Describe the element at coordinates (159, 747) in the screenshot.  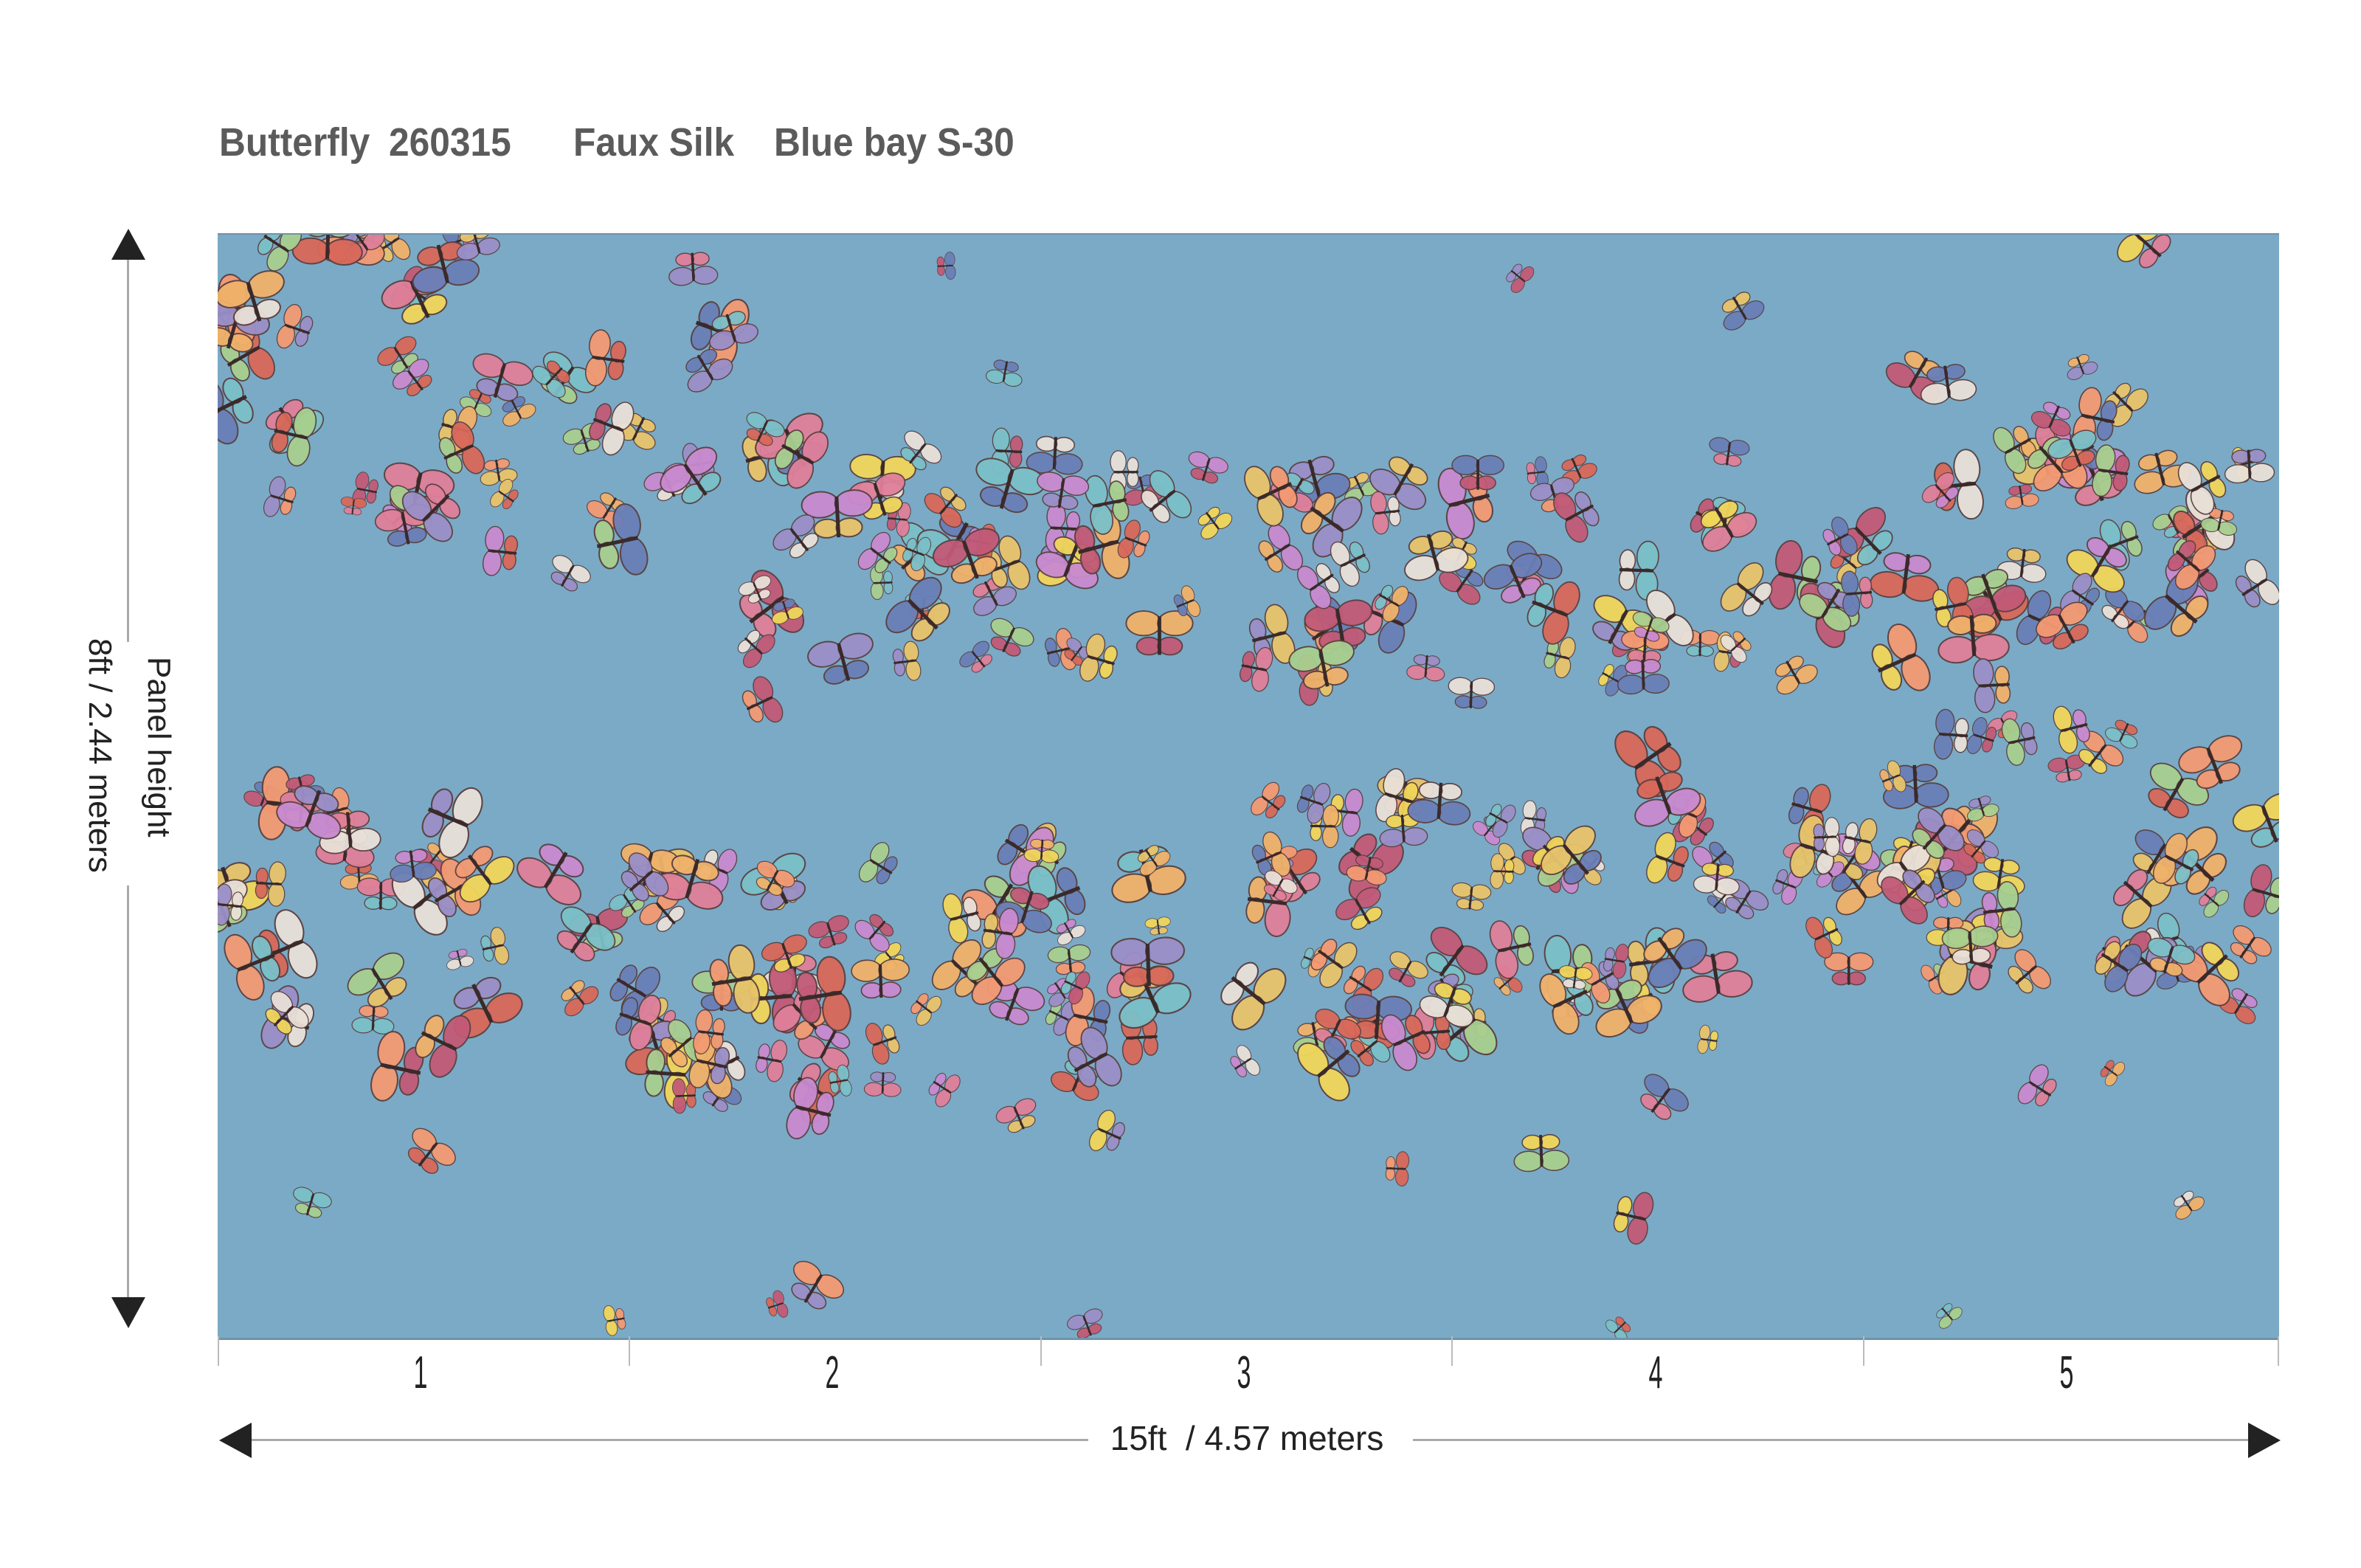
I see `height-title: Panel height` at that location.